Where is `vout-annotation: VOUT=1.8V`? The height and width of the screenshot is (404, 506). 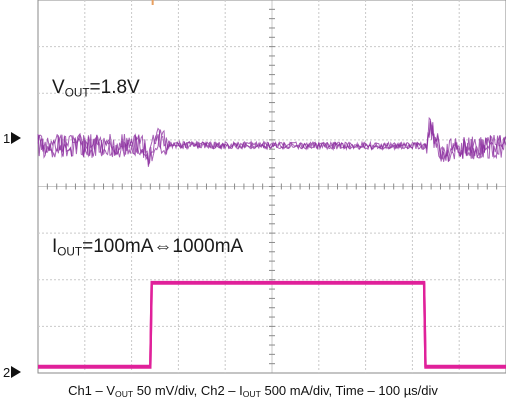
vout-annotation: VOUT=1.8V is located at coordinates (96, 88).